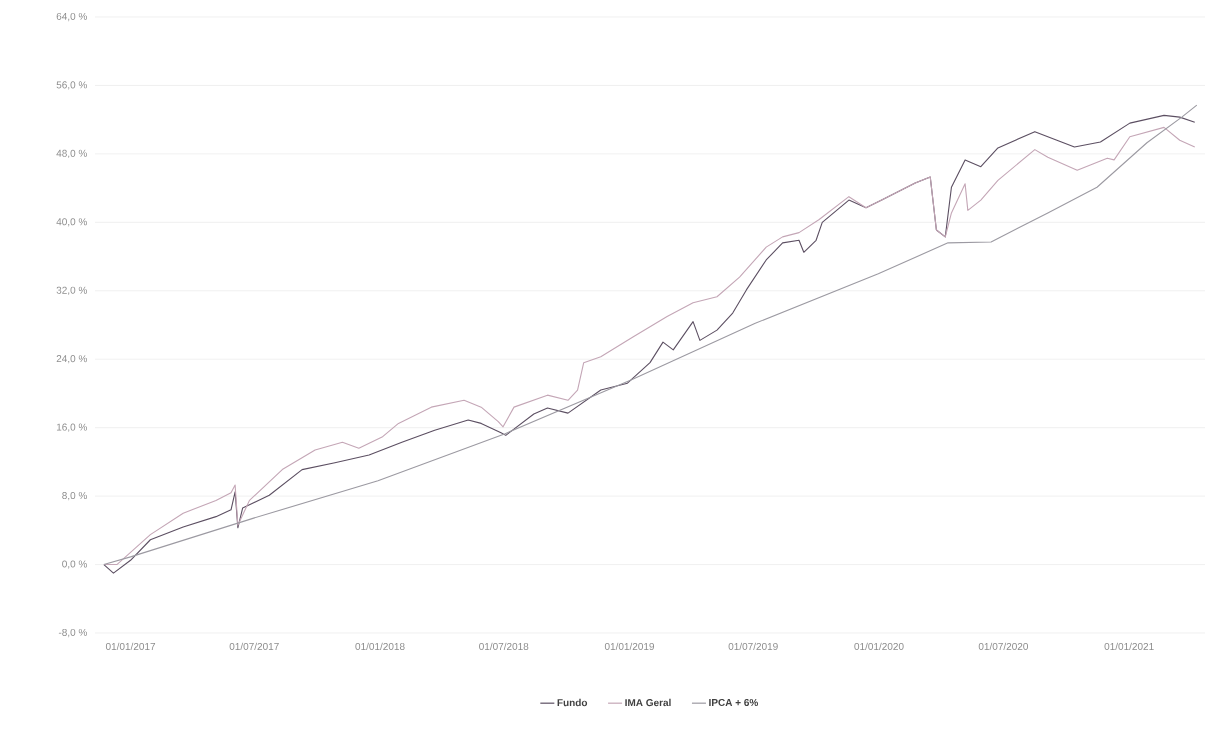 The height and width of the screenshot is (729, 1224). Describe the element at coordinates (71, 427) in the screenshot. I see `y-tick-label: 16,0 %` at that location.